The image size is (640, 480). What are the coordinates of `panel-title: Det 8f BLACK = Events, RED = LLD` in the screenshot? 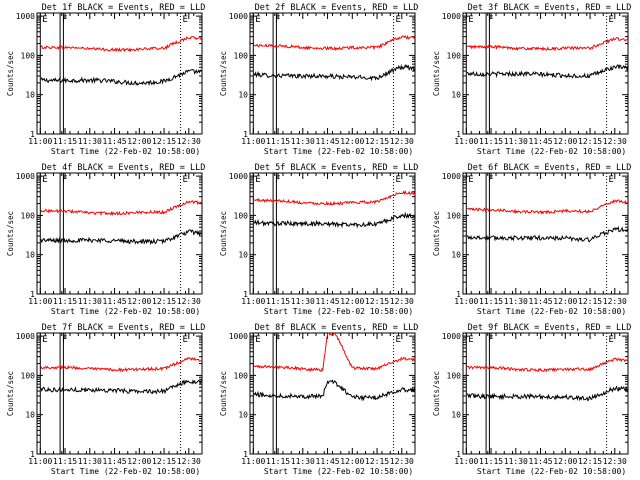 It's located at (337, 328).